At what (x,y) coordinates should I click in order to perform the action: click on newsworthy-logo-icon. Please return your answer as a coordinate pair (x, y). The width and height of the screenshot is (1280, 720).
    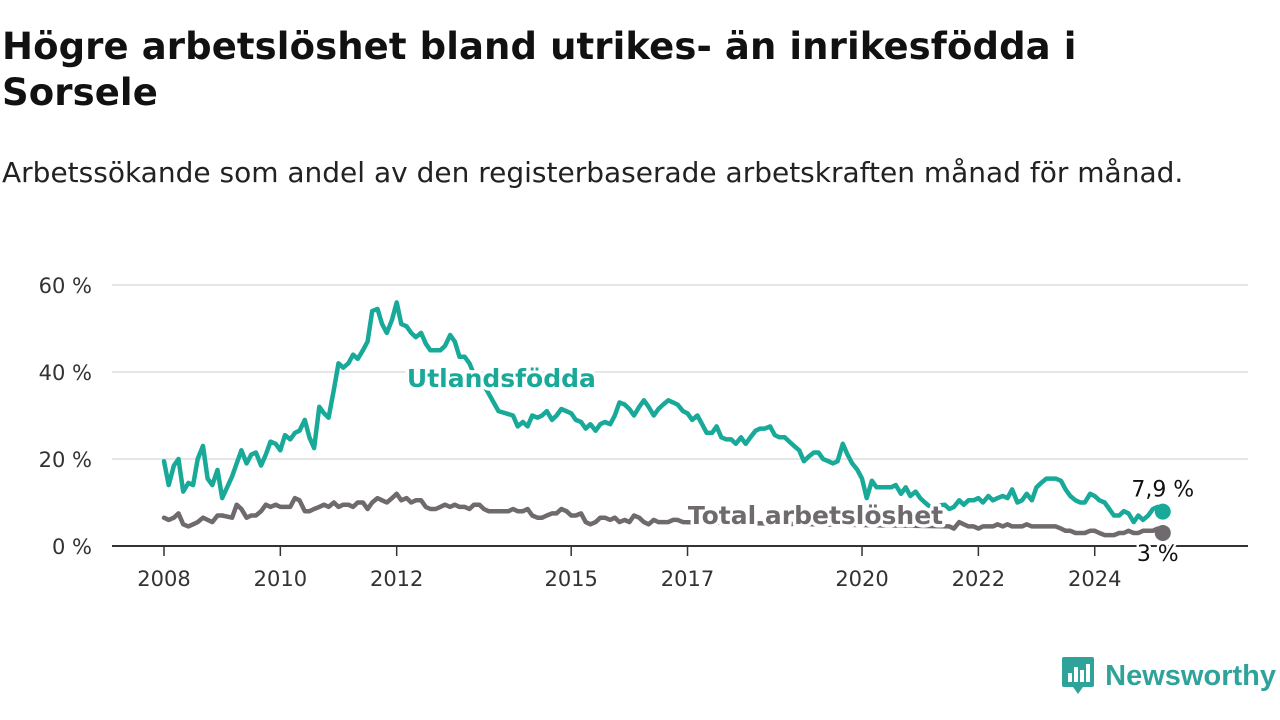
    Looking at the image, I should click on (1078, 675).